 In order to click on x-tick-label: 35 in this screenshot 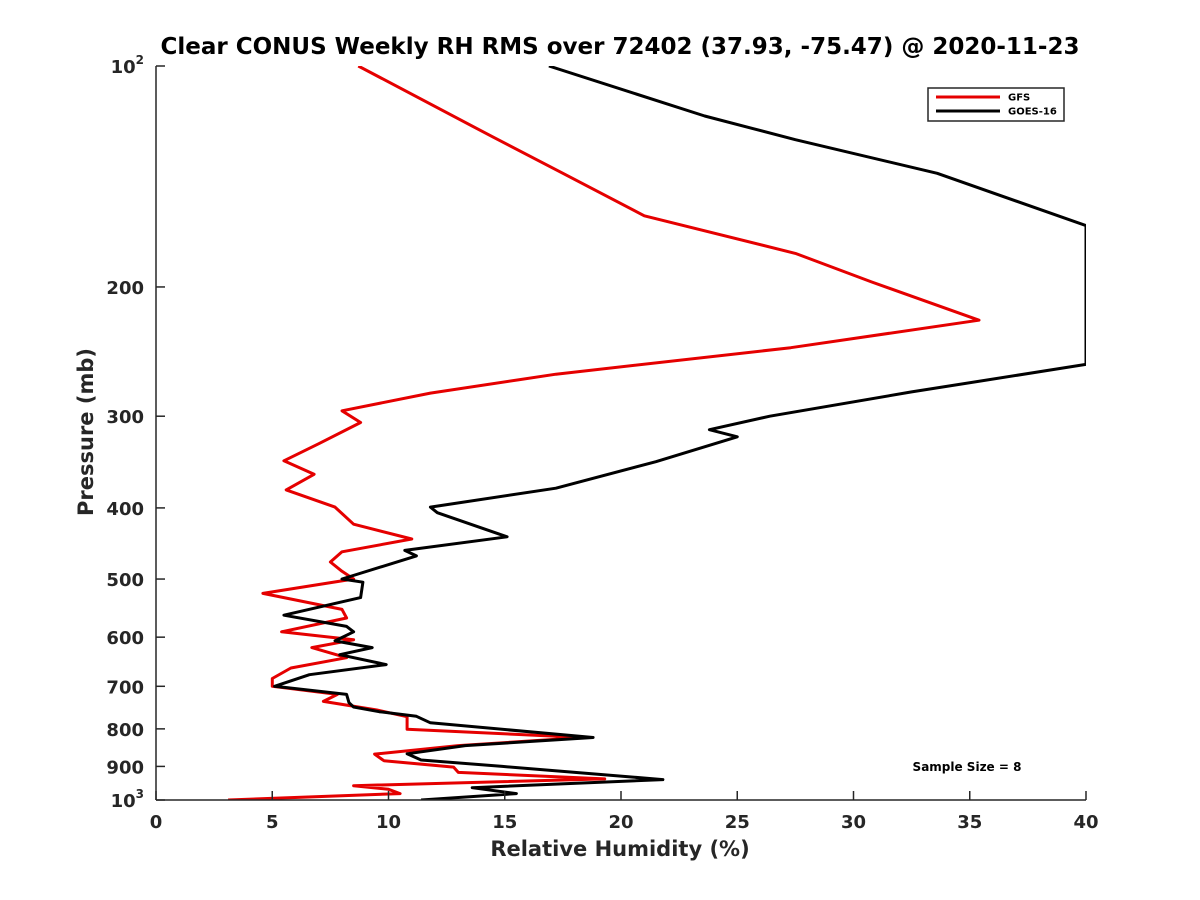, I will do `click(969, 822)`.